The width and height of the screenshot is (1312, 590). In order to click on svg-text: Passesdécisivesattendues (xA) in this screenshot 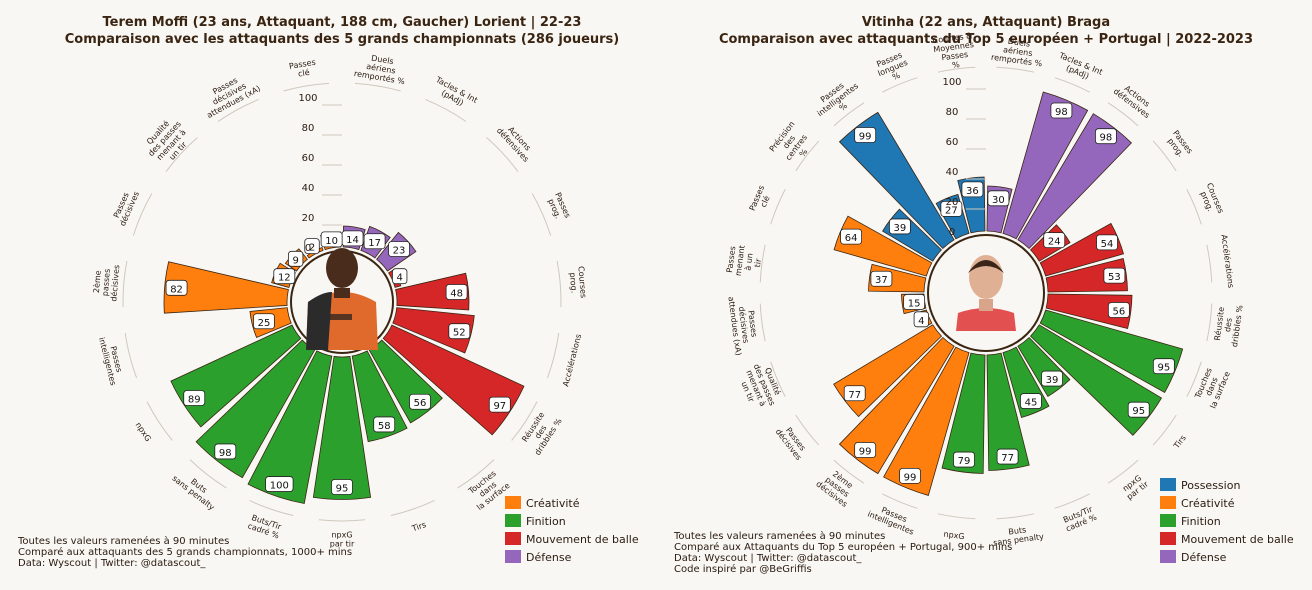, I will do `click(743, 325)`.